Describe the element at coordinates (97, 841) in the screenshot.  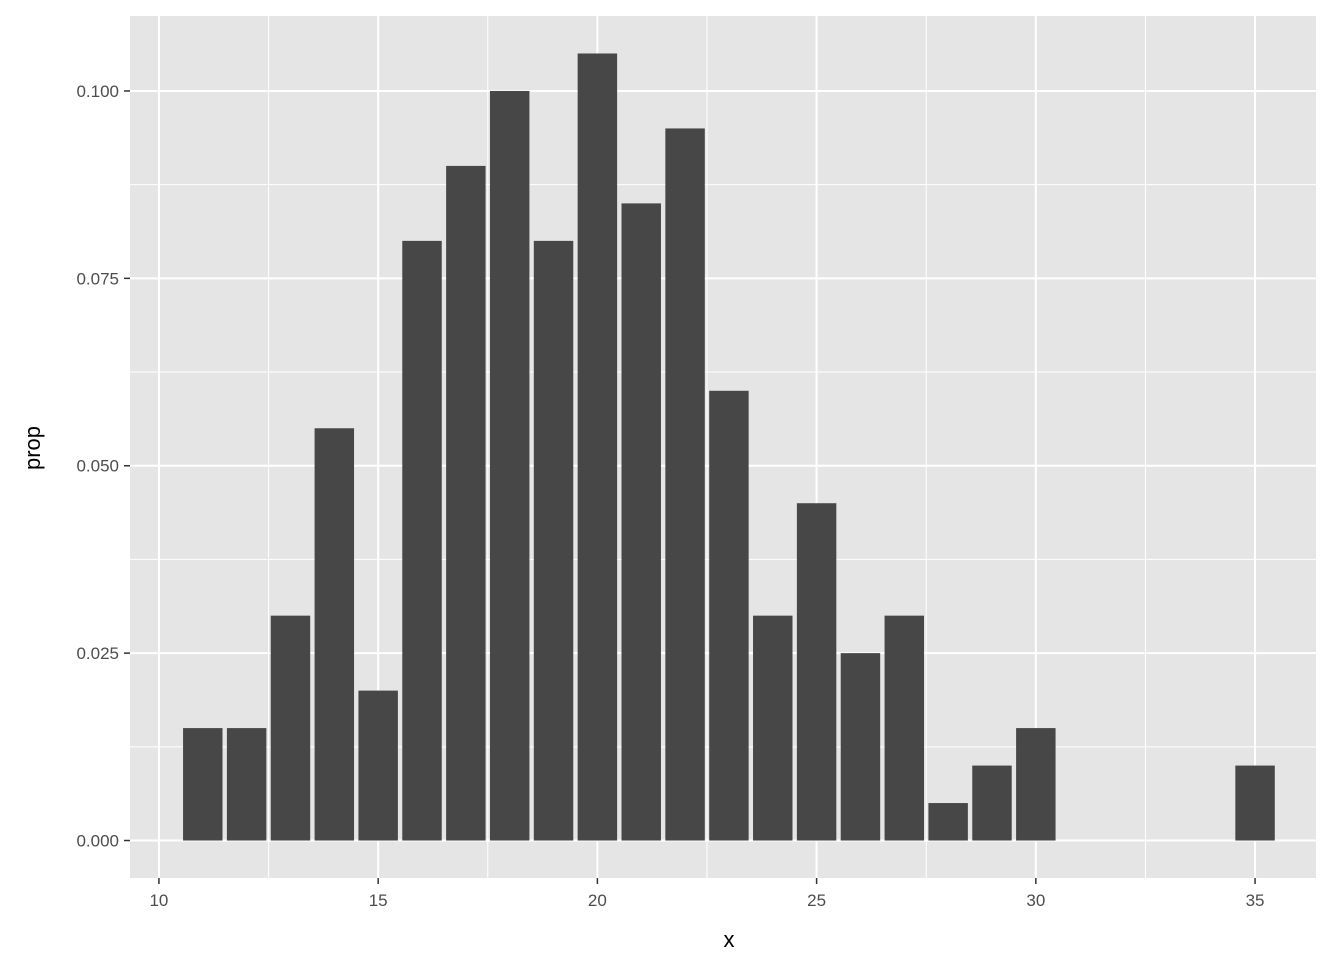
I see `y-tick-label: 0.000` at that location.